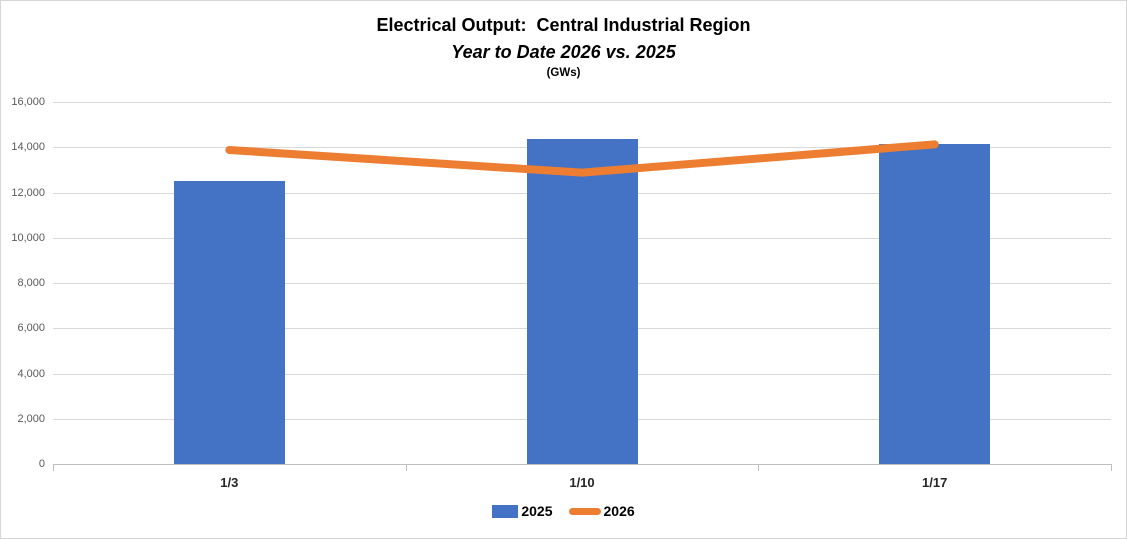  Describe the element at coordinates (582, 301) in the screenshot. I see `bar-2025-1/10` at that location.